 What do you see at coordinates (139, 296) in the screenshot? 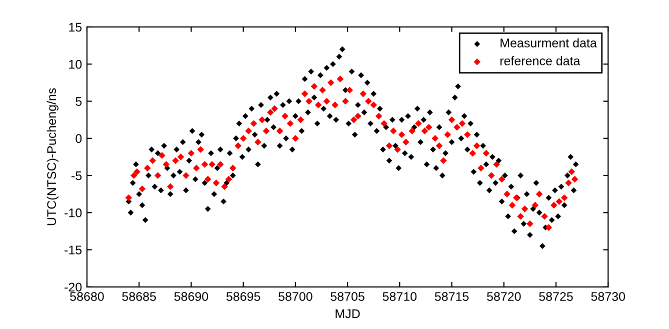
I see `x-tick-label: 58685` at bounding box center [139, 296].